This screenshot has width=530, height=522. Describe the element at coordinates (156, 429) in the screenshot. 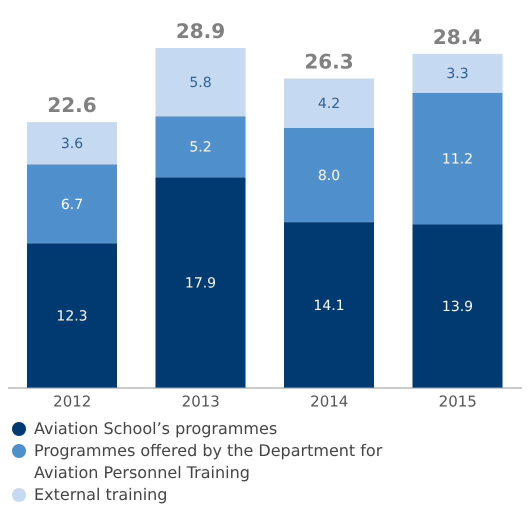

I see `legend-label: Aviation School’s programmes` at that location.